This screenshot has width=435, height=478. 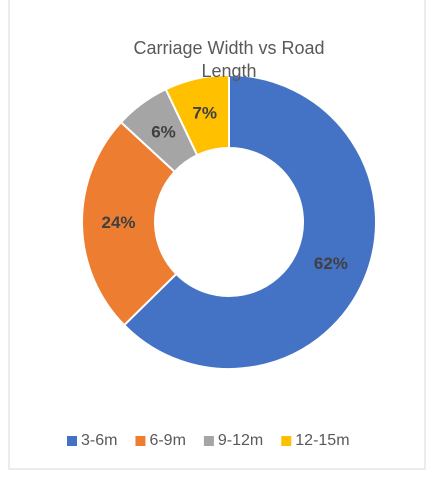 I want to click on legend-label: 9-12m, so click(x=240, y=440).